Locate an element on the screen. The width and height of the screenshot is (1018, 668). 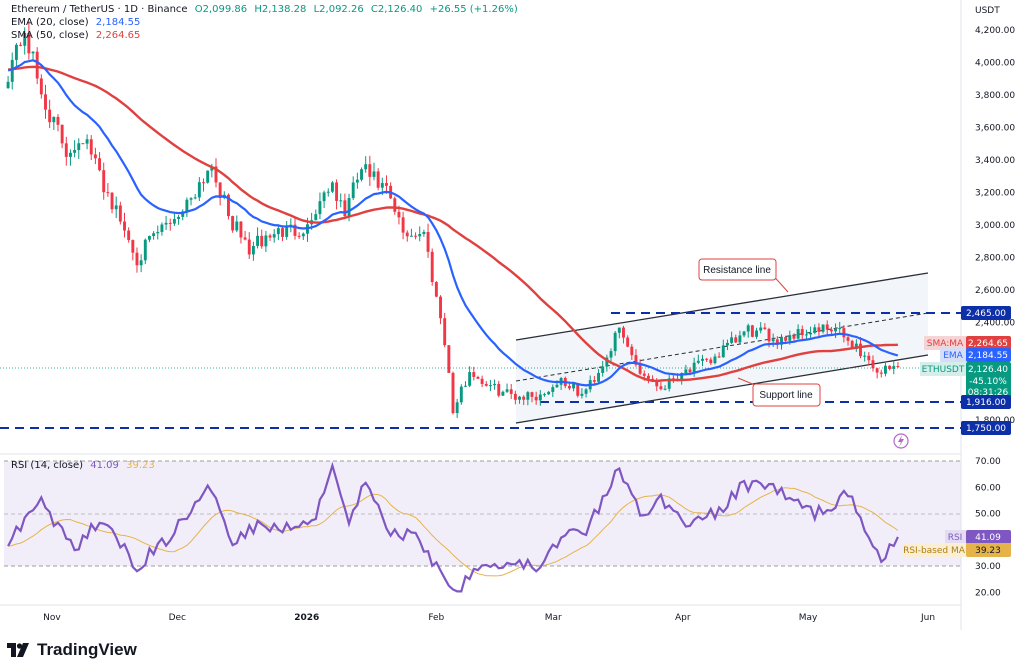
svg-text: 1,916.00 is located at coordinates (986, 403).